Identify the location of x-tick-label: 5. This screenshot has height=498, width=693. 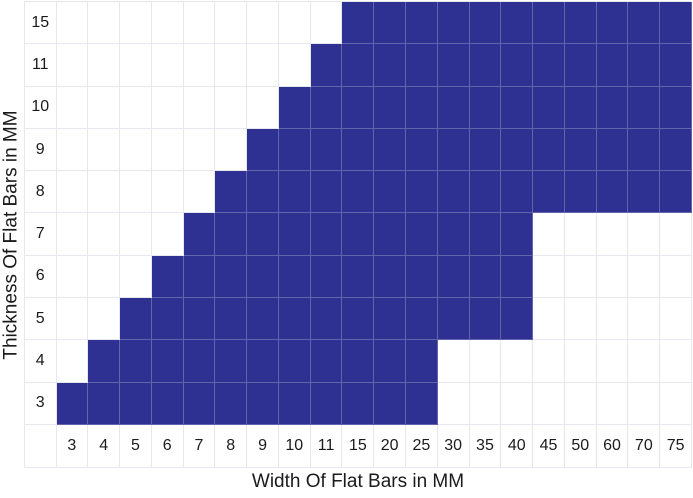
(136, 446).